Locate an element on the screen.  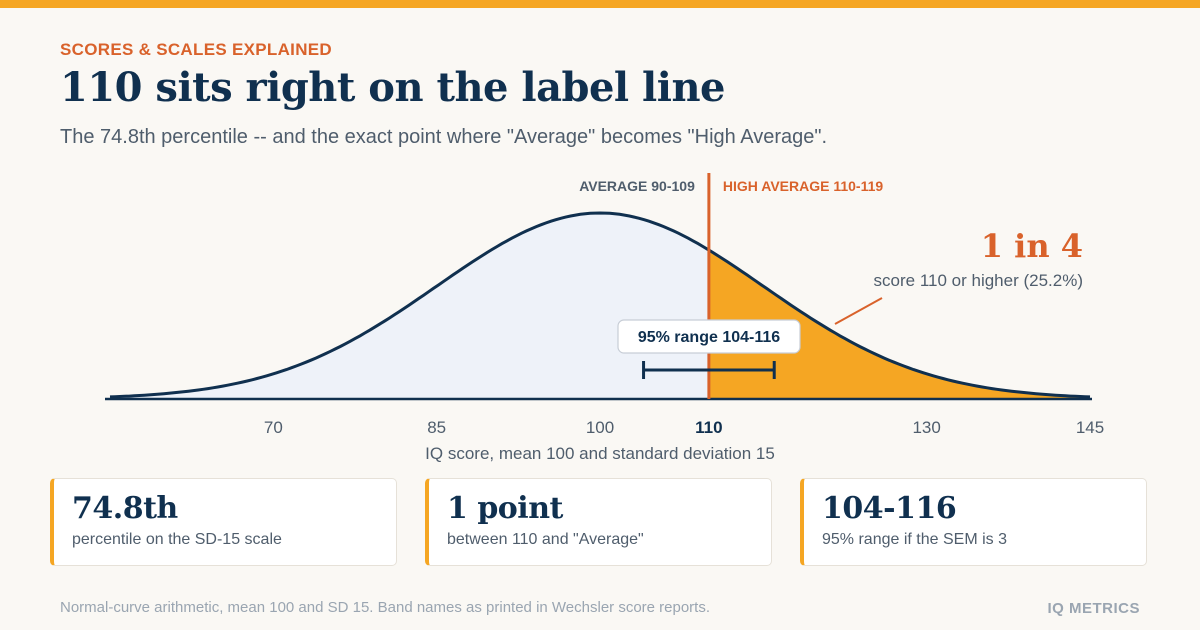
card-value: 1 point is located at coordinates (505, 508).